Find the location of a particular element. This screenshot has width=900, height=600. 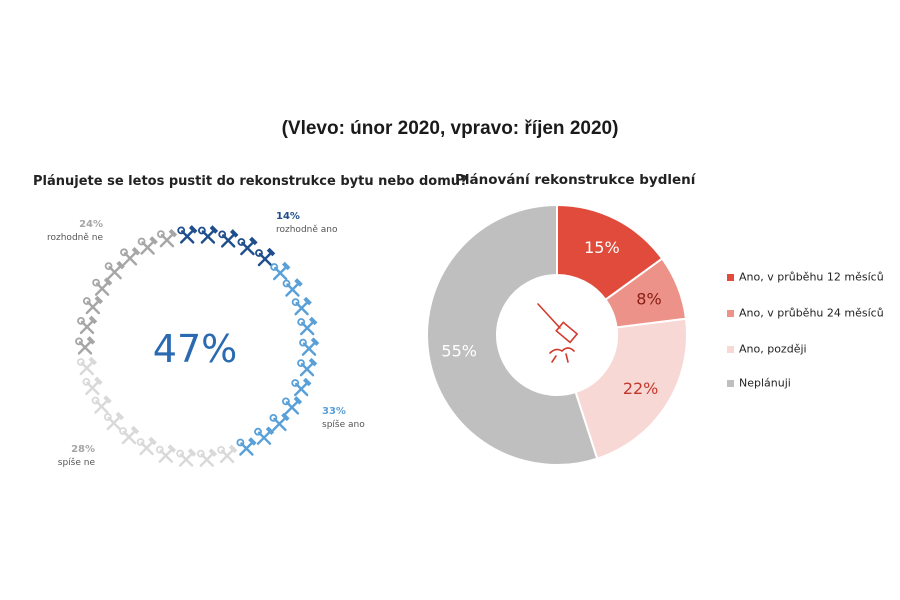

center-percentage: 47% is located at coordinates (195, 349).